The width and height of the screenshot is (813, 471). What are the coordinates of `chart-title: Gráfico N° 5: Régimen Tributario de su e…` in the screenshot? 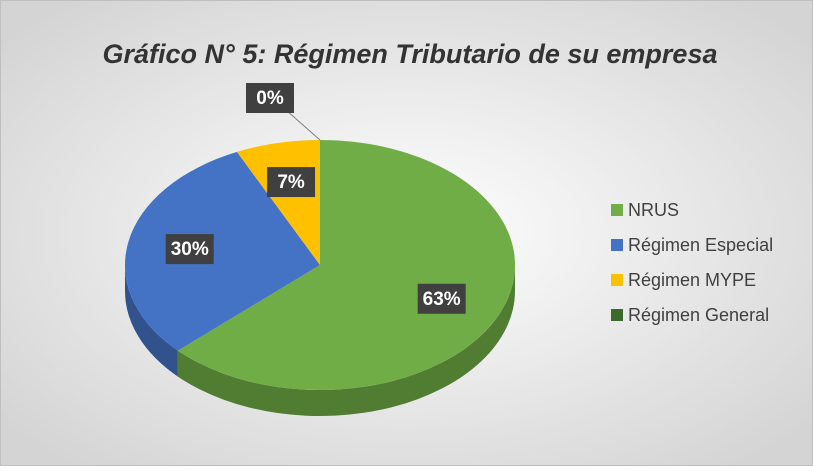 It's located at (410, 54).